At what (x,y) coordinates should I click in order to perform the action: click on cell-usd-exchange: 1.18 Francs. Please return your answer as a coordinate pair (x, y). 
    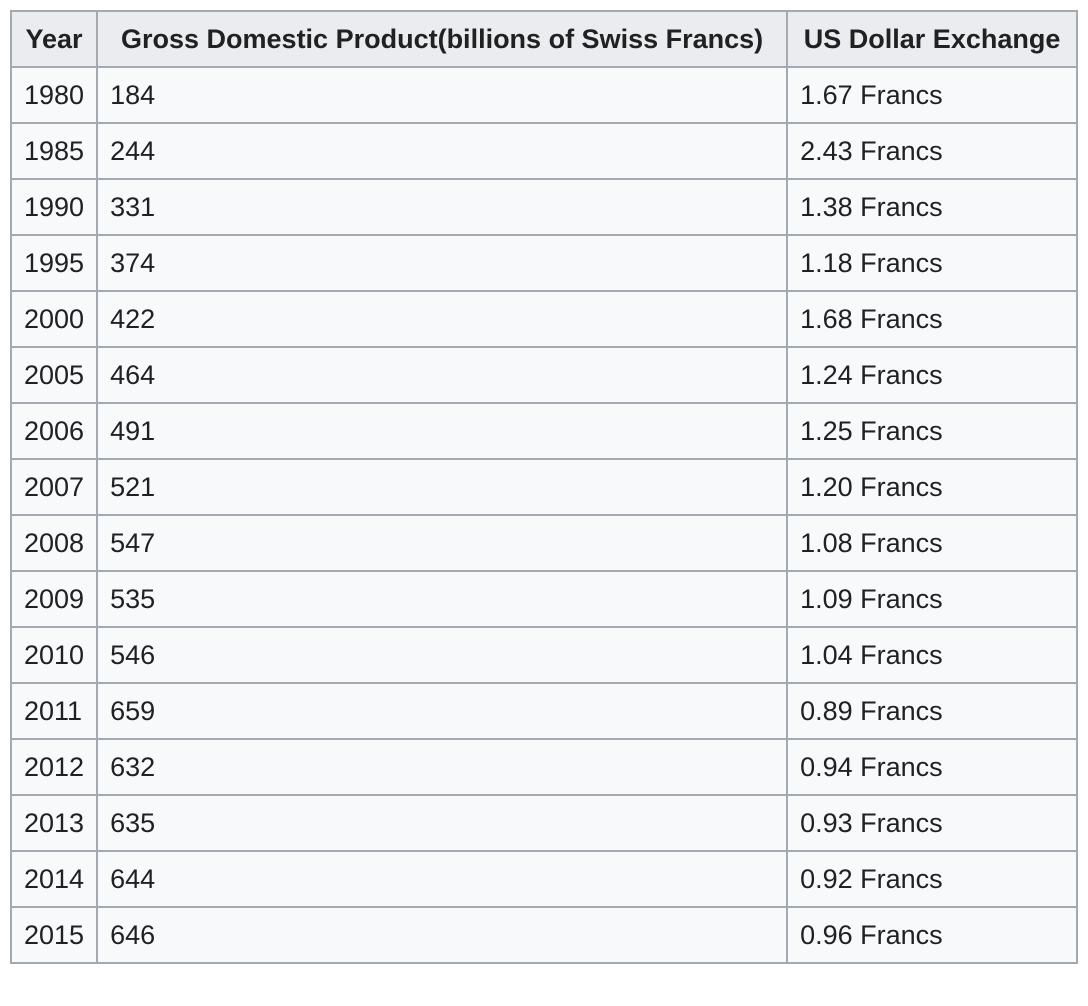
    Looking at the image, I should click on (932, 263).